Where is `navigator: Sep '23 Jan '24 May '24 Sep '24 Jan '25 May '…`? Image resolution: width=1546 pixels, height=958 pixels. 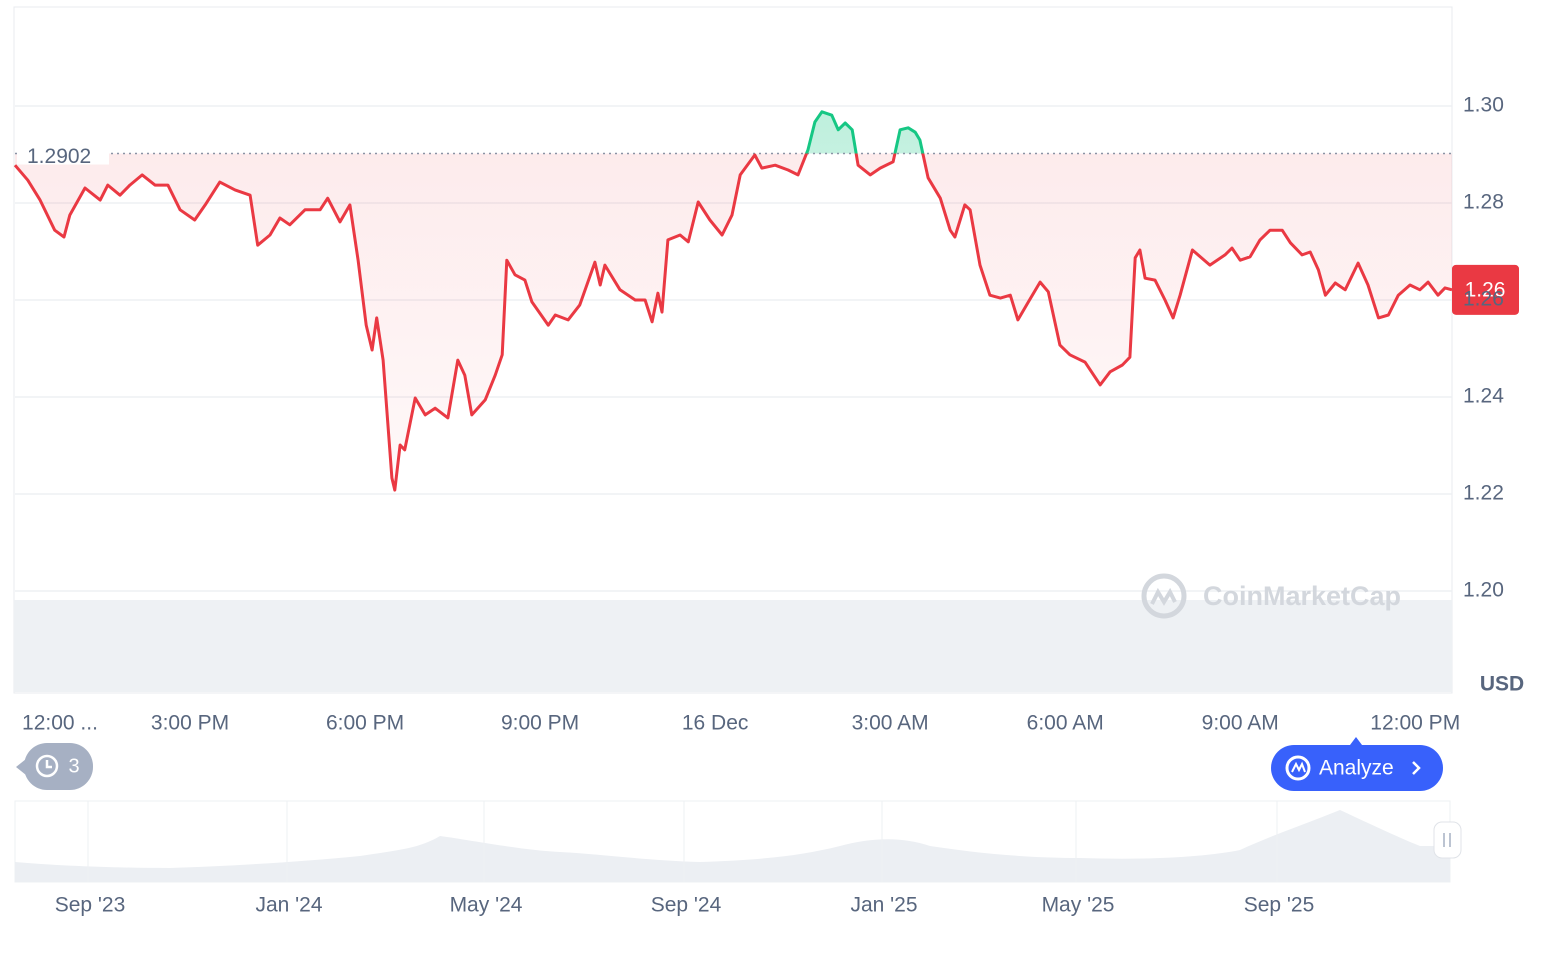 navigator: Sep '23 Jan '24 May '24 Sep '24 Jan '25 May '… is located at coordinates (738, 858).